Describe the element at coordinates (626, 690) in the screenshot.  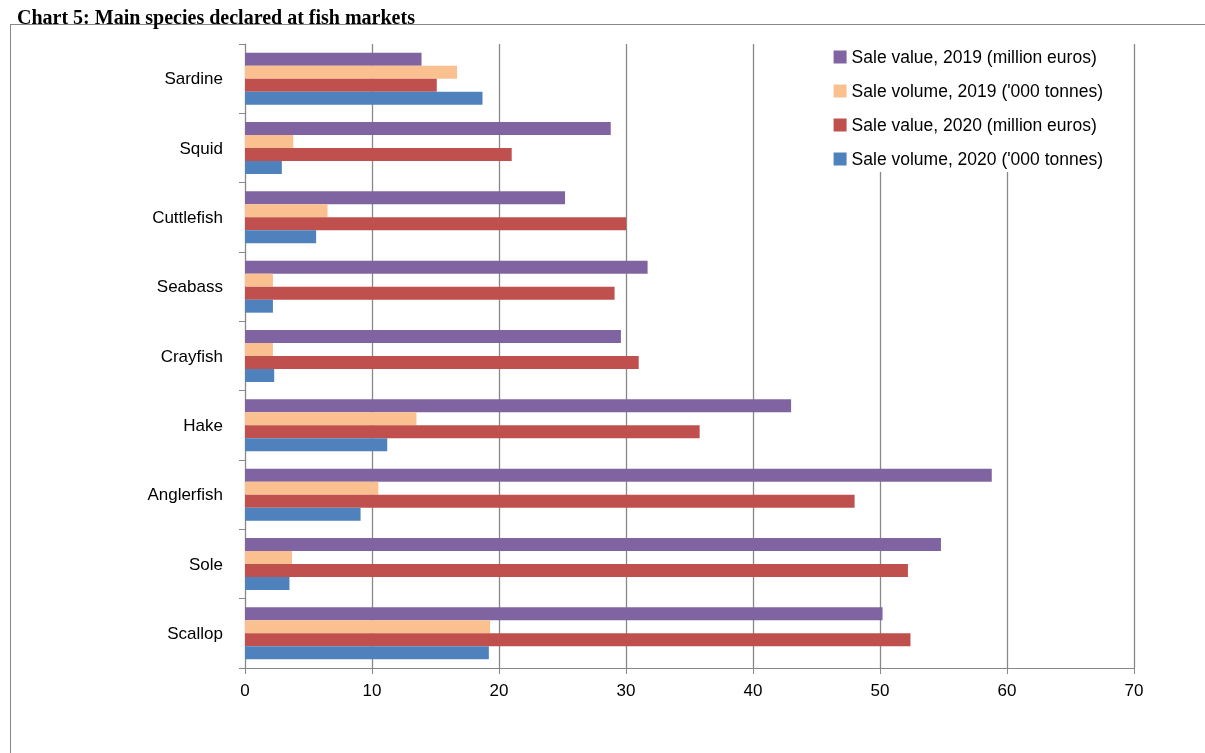
I see `x-tick-label: 30` at that location.